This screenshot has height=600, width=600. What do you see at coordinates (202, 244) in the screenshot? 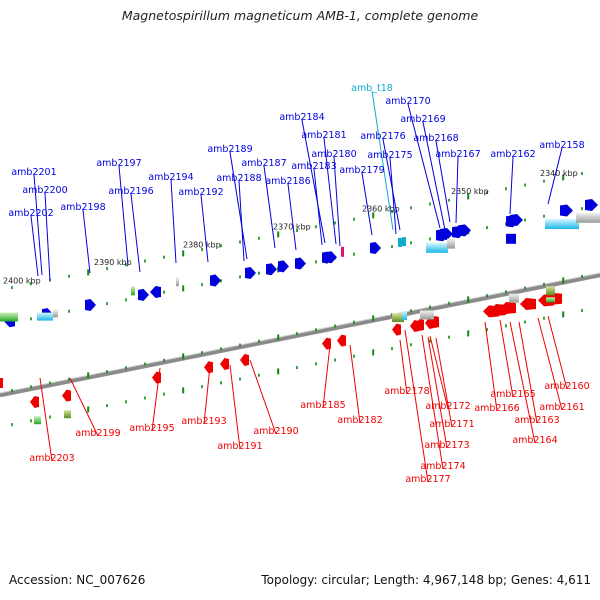
I see `scale-label: 2380 kbp` at bounding box center [202, 244].